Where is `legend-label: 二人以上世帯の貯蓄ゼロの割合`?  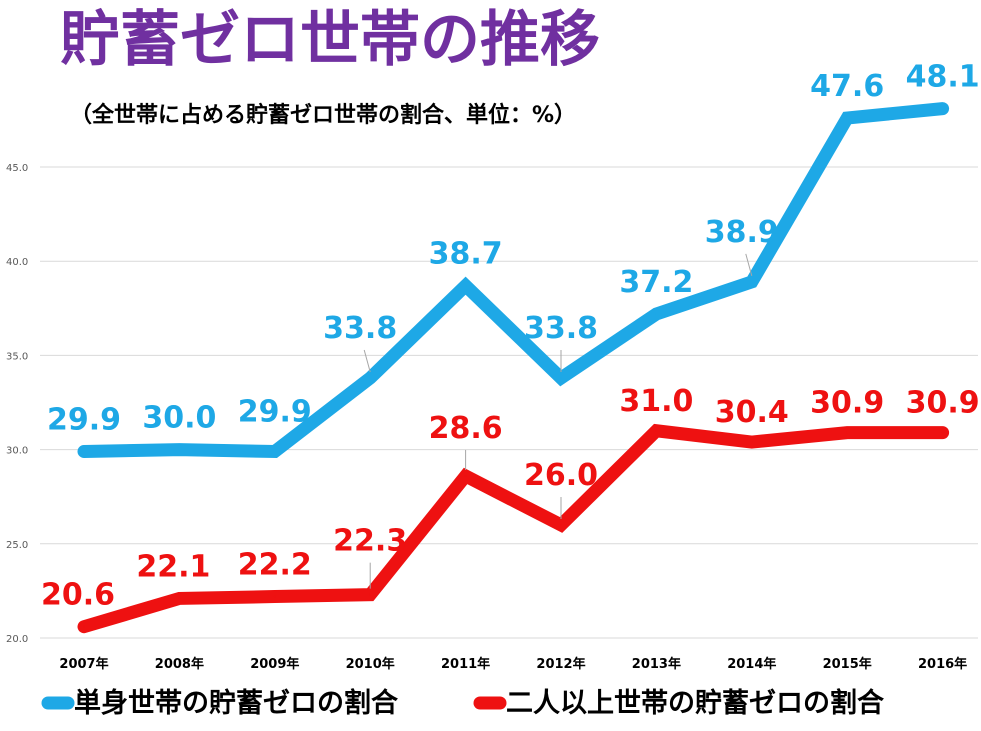 legend-label: 二人以上世帯の貯蓄ゼロの割合 is located at coordinates (695, 703).